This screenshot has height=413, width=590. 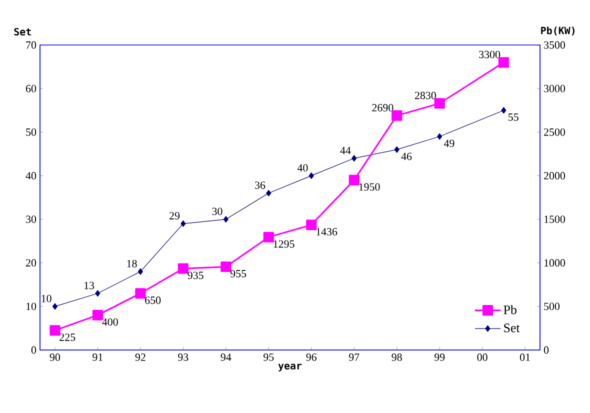 I want to click on y-tick-label: 40, so click(x=31, y=176).